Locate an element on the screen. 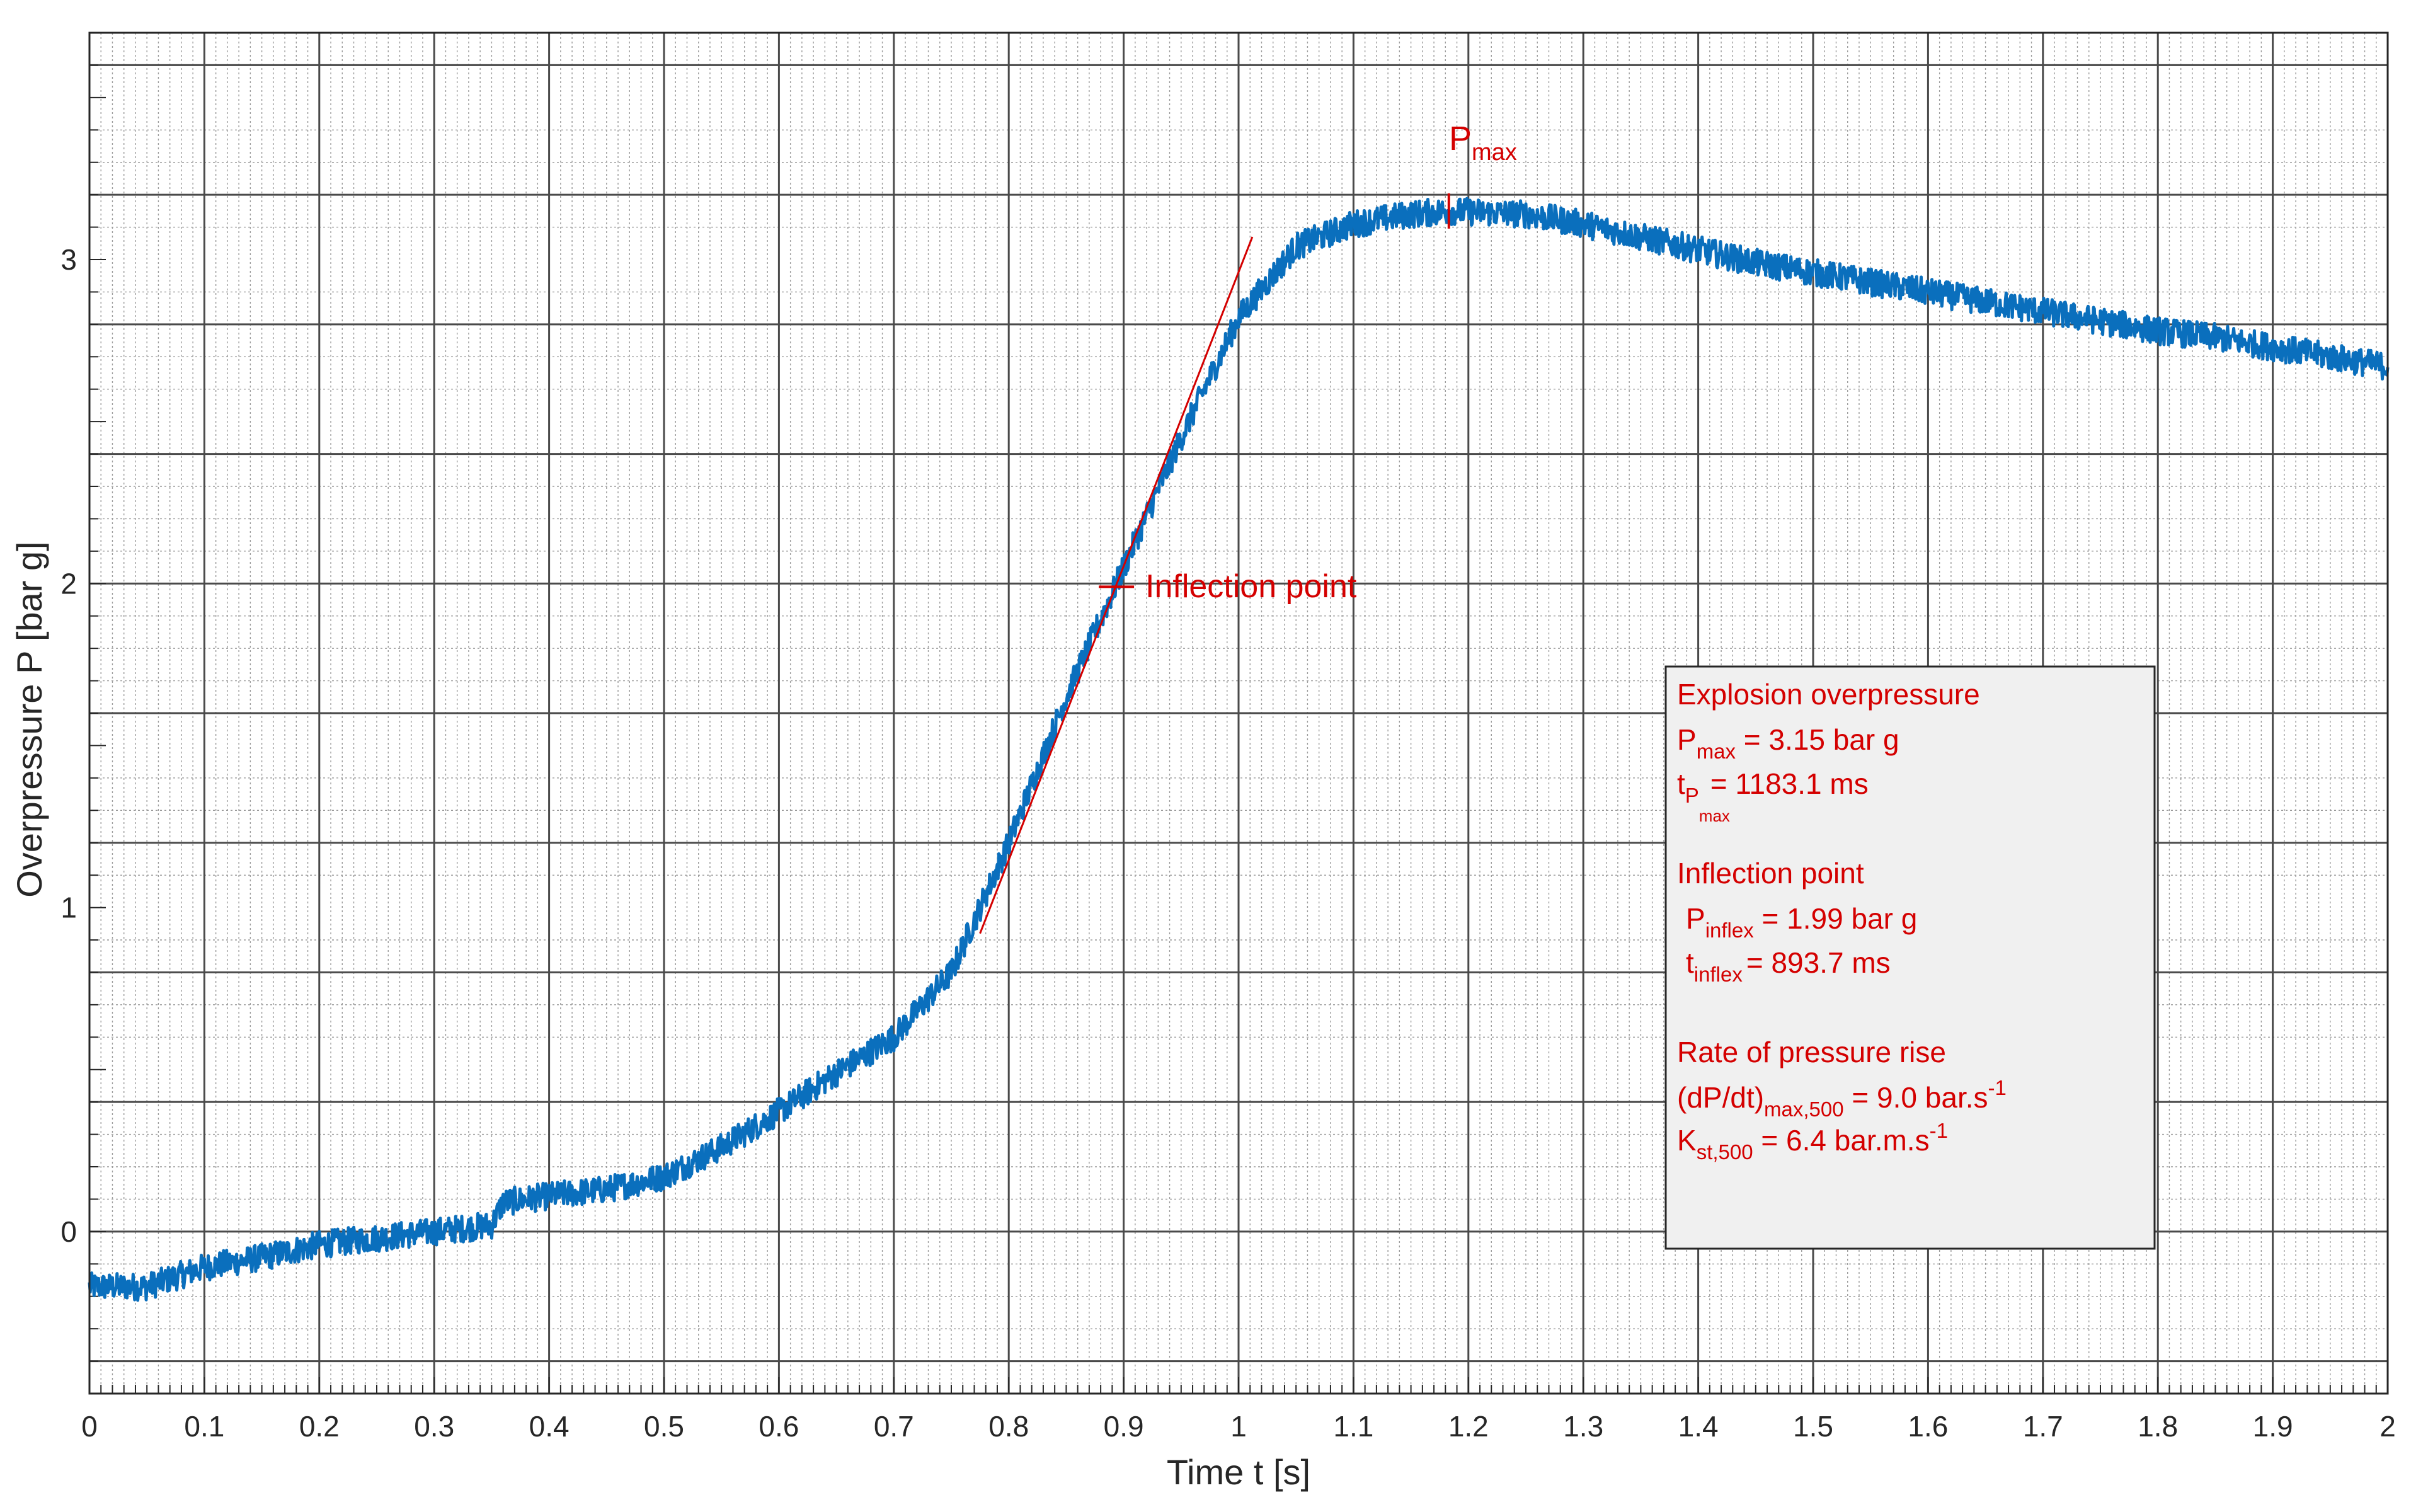 Image resolution: width=2411 pixels, height=1512 pixels. x-tick-label: 1.2 is located at coordinates (1468, 1426).